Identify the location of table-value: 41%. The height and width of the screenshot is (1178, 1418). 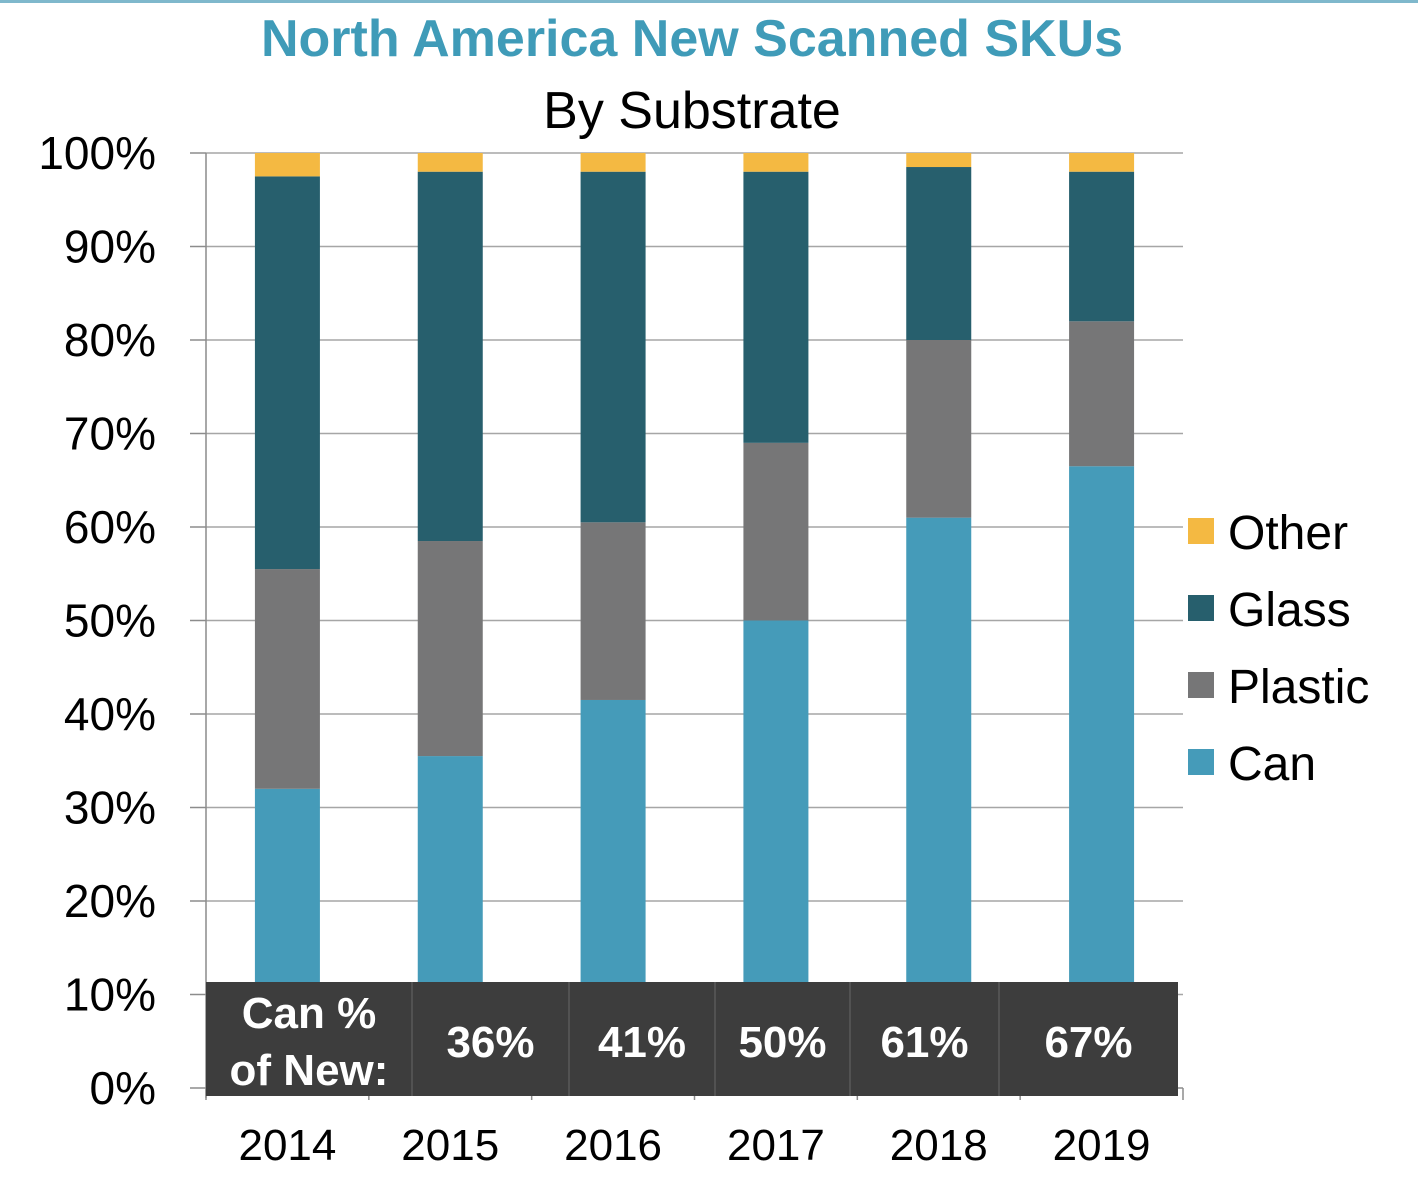
(642, 1042).